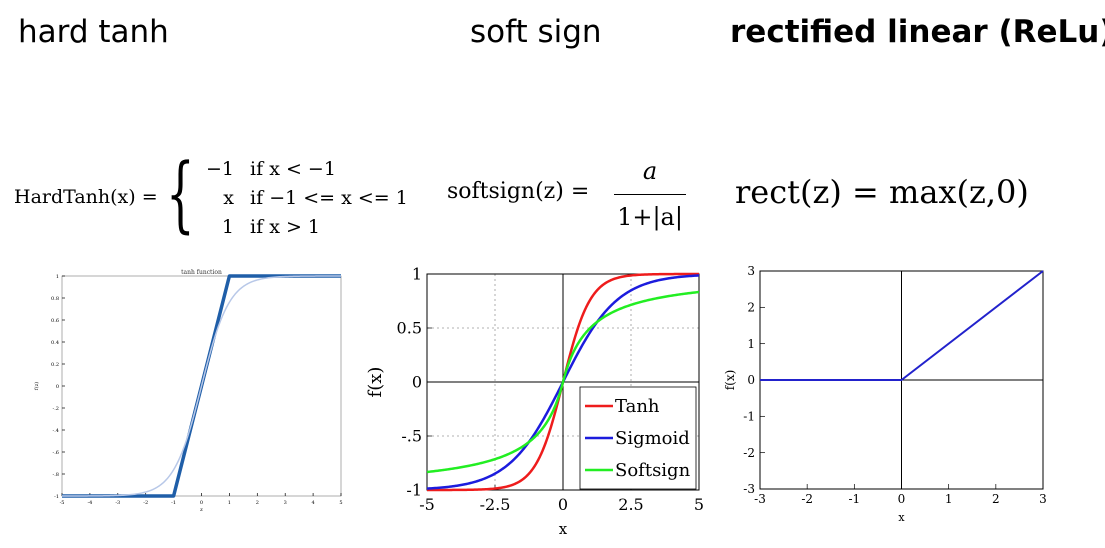  I want to click on y-tick-label: 2, so click(751, 308).